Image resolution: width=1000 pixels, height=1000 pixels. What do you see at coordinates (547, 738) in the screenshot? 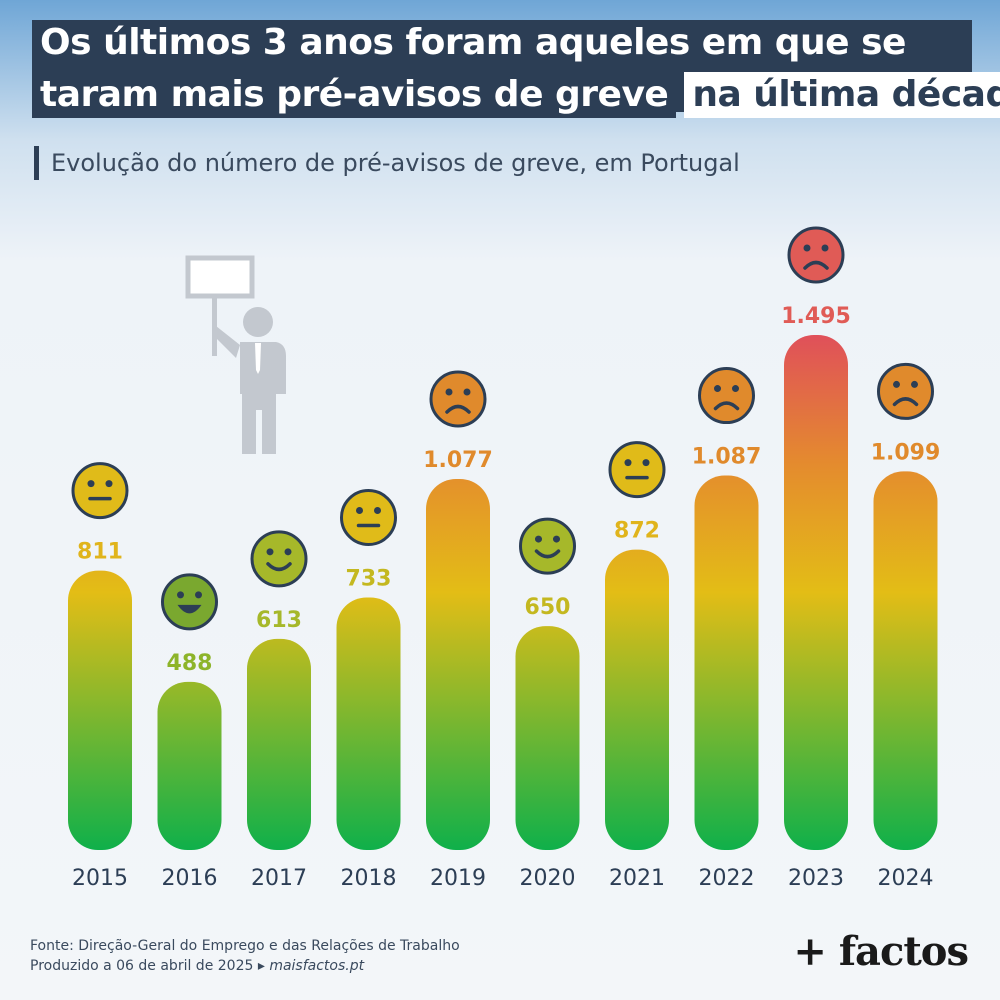
I see `bar-2020` at bounding box center [547, 738].